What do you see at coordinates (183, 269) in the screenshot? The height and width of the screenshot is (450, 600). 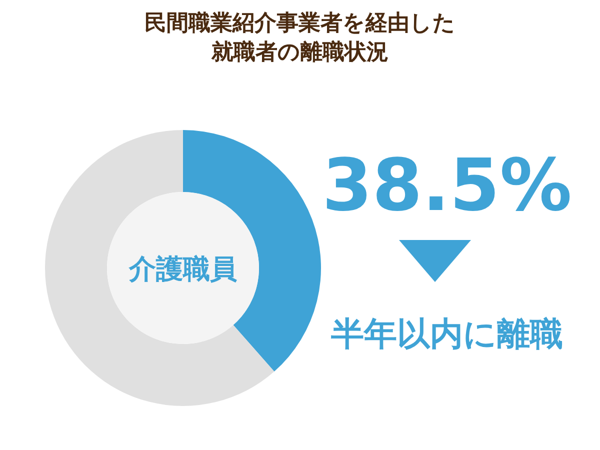 I see `annotation: 介護職員` at bounding box center [183, 269].